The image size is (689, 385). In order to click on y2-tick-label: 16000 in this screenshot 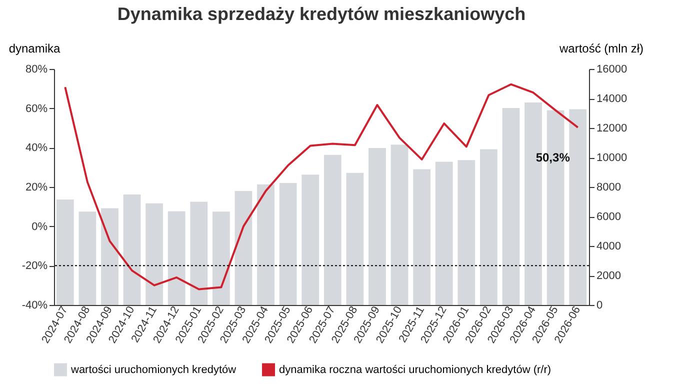, I will do `click(612, 70)`.